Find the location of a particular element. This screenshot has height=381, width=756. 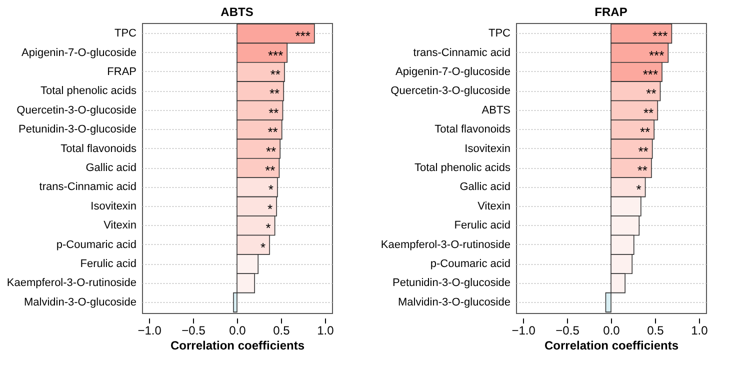

chart-title: FRAP is located at coordinates (611, 12).